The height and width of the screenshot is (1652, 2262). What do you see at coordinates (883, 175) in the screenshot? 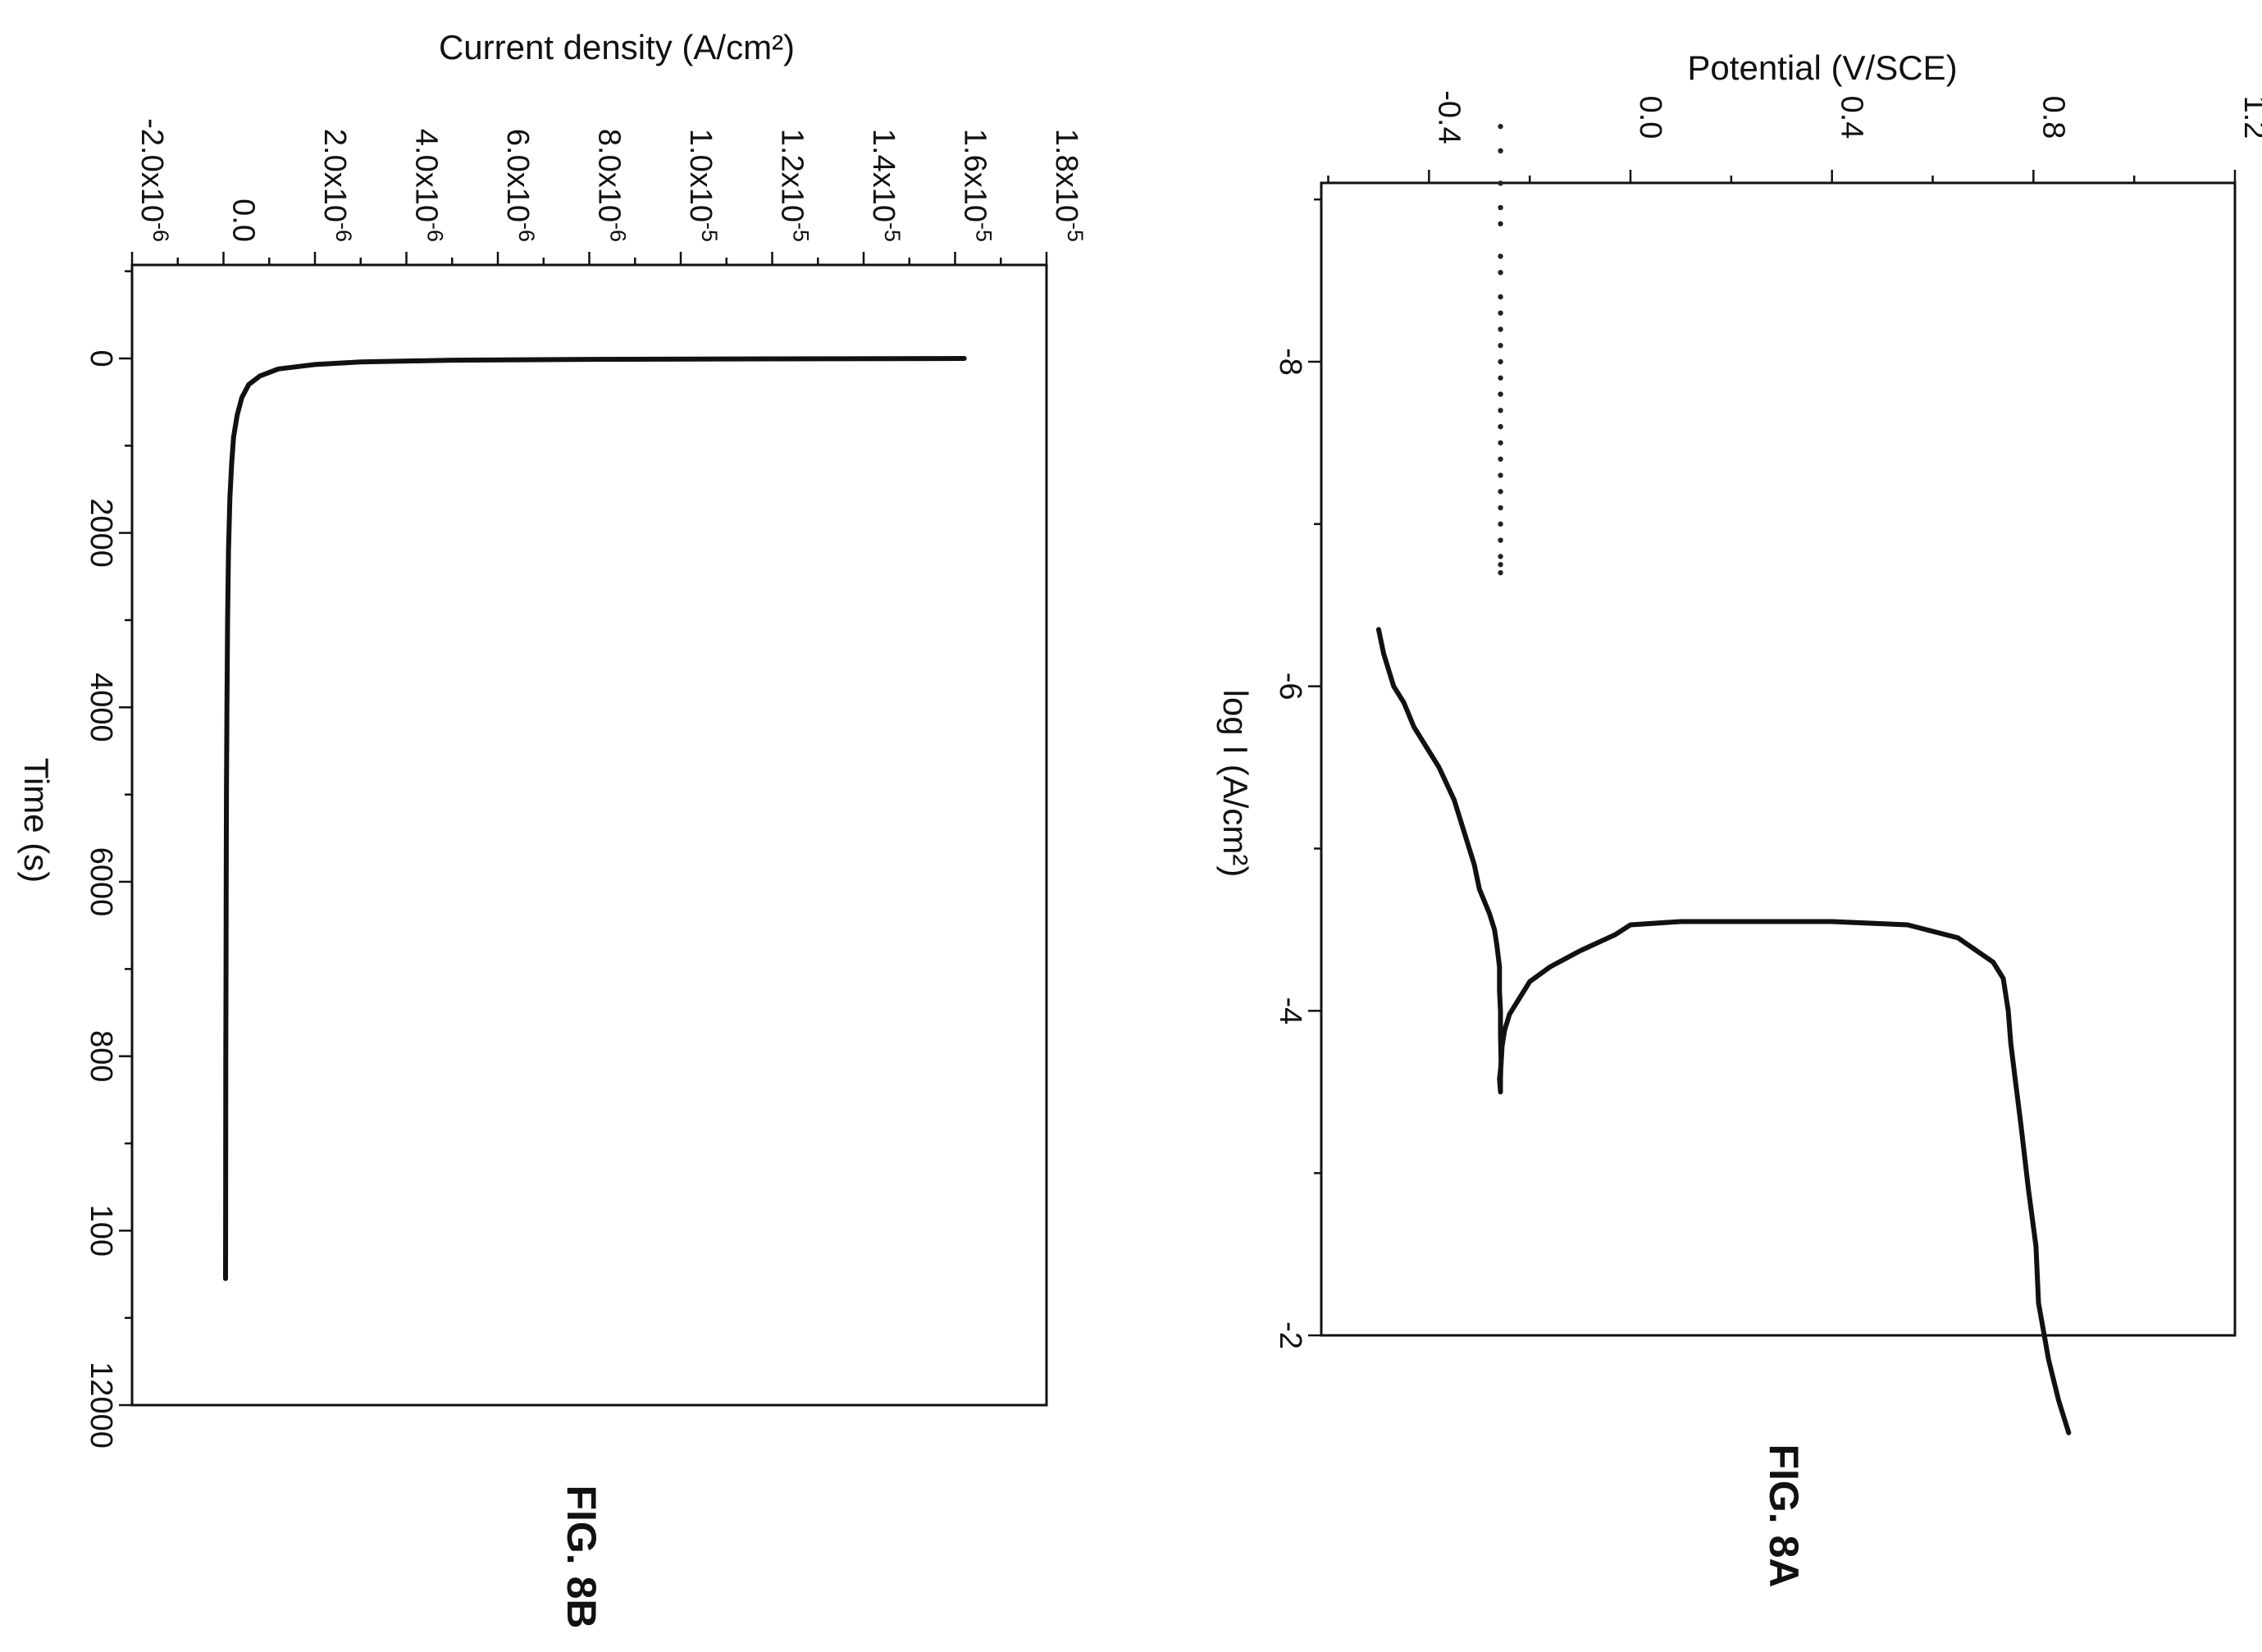
I see `fig8b-ytick-label-base: 1.4x10` at bounding box center [883, 175].